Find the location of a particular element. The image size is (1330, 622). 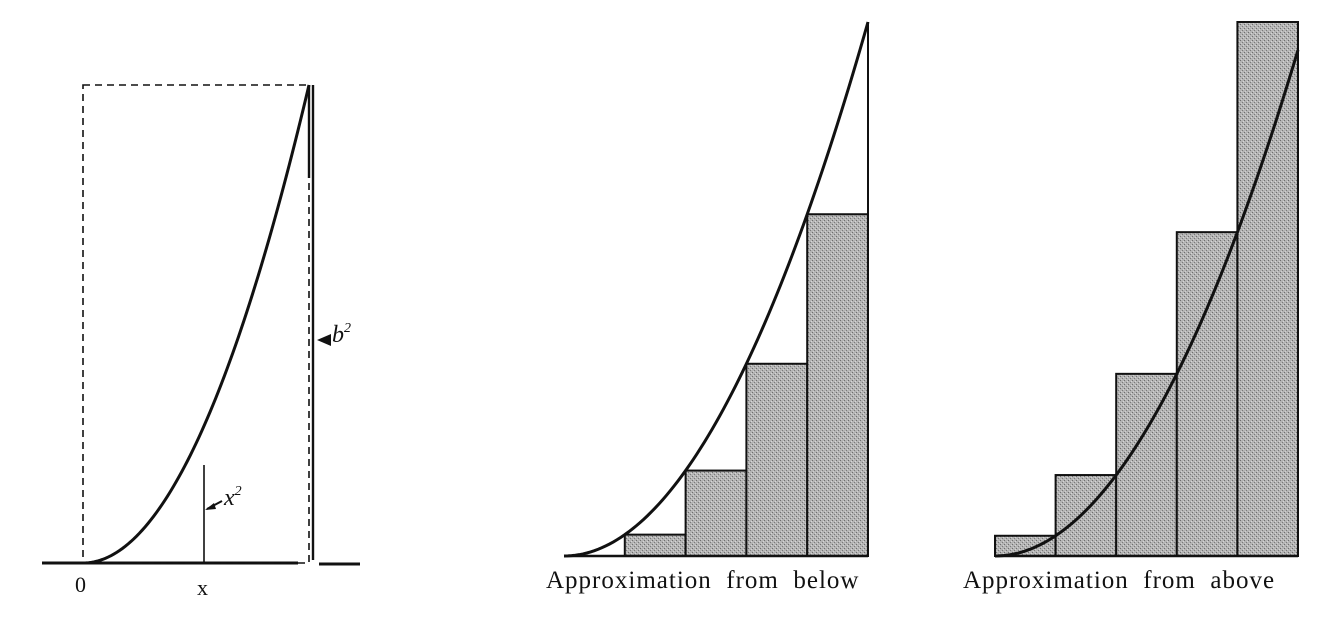

above-caption: Approximation from above is located at coordinates (1119, 580).